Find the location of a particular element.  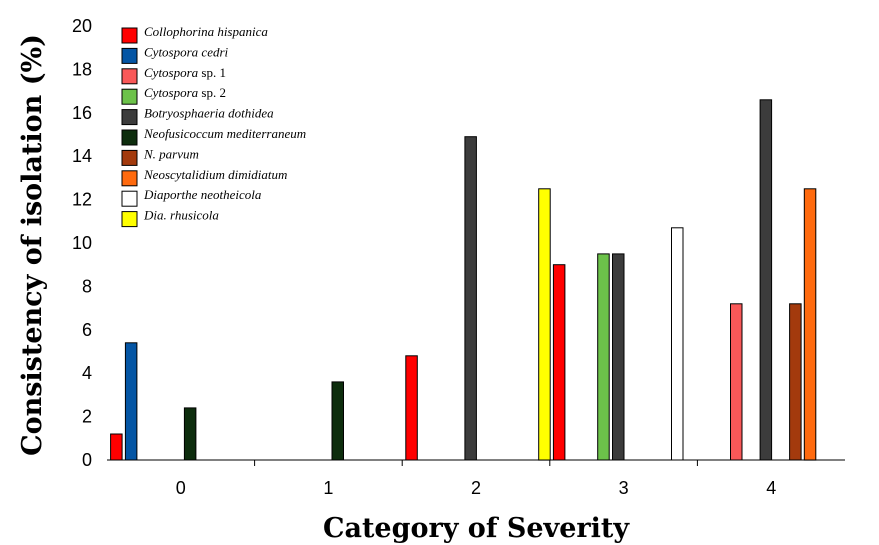

legend-label: Neoscytalidium dimidiatum is located at coordinates (215, 174).